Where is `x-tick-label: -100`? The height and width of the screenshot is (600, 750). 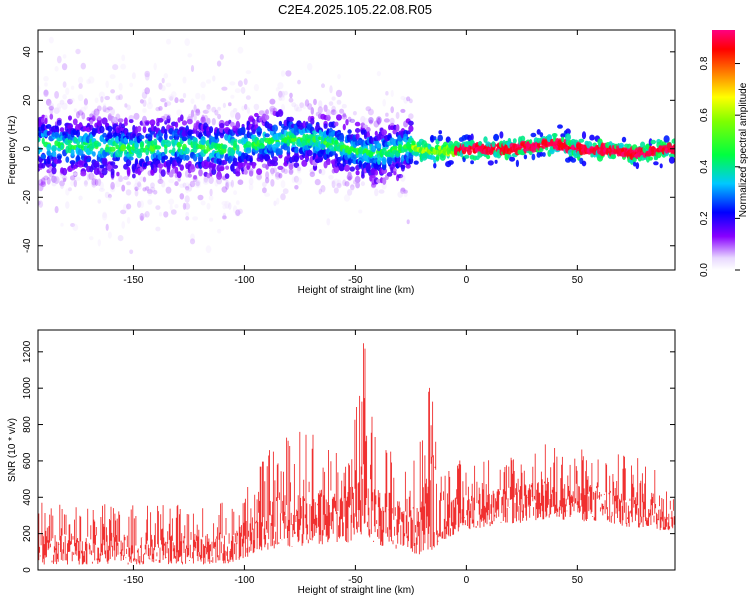
x-tick-label: -100 is located at coordinates (244, 580).